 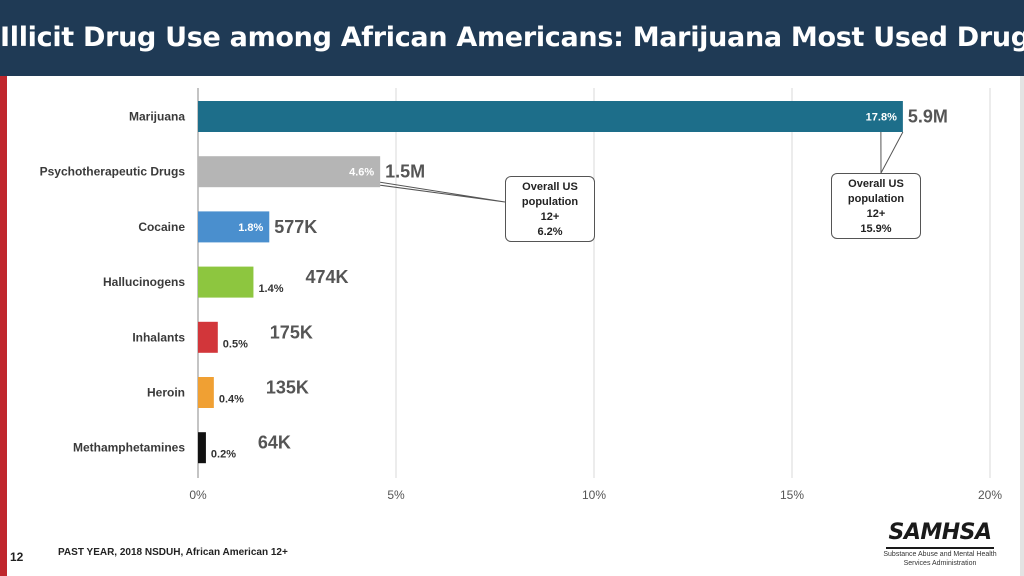 What do you see at coordinates (928, 117) in the screenshot?
I see `bar-count-label: 5.9M` at bounding box center [928, 117].